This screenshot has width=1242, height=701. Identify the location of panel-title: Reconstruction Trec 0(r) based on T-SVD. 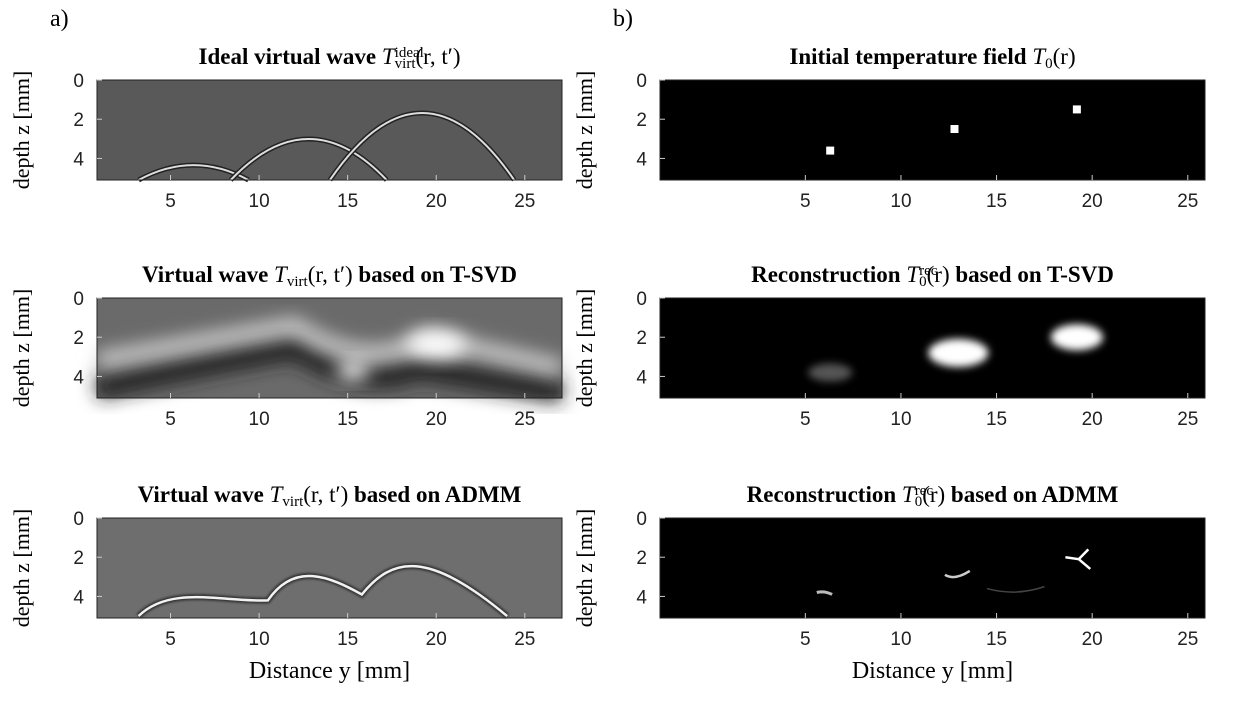
(932, 276).